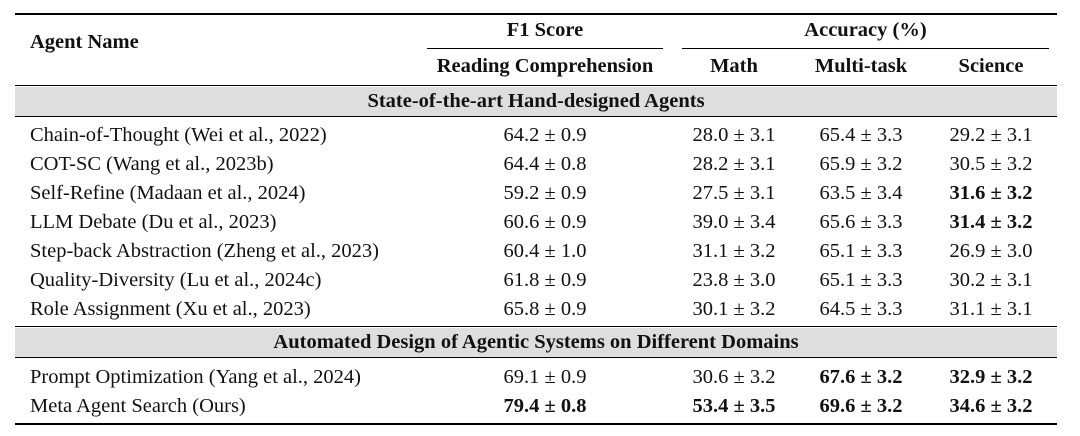  Describe the element at coordinates (536, 424) in the screenshot. I see `bottom-rule` at that location.